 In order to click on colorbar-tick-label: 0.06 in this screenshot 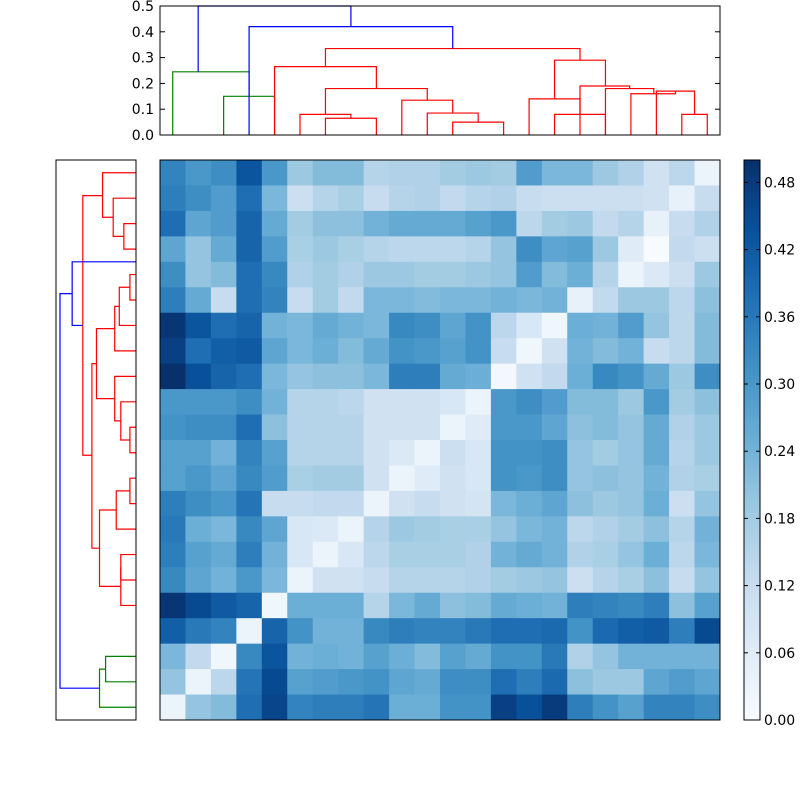, I will do `click(779, 654)`.